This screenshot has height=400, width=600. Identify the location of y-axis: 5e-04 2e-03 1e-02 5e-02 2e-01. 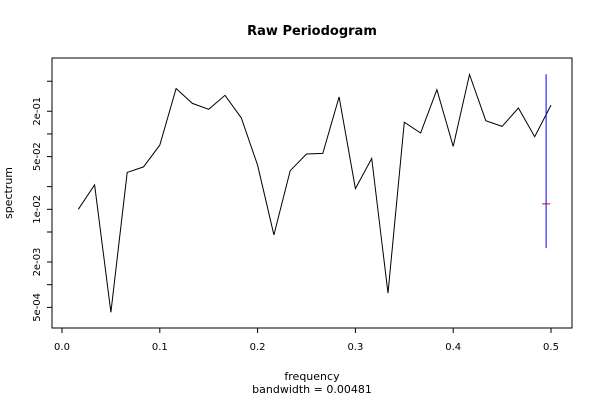
(42, 201).